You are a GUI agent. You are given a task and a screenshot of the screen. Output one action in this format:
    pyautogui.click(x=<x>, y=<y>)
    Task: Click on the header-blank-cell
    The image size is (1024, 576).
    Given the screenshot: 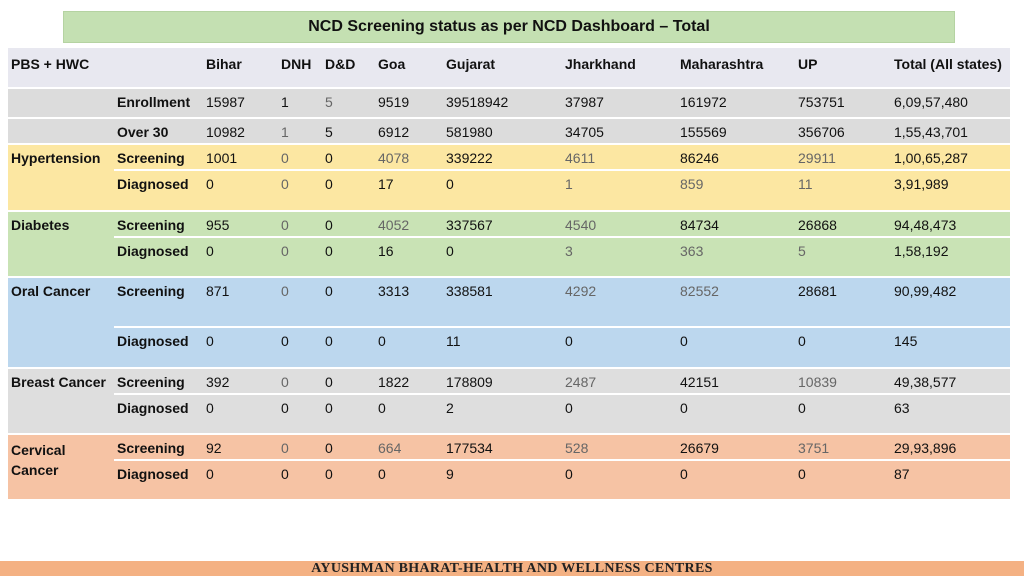 What is the action you would take?
    pyautogui.click(x=158, y=68)
    